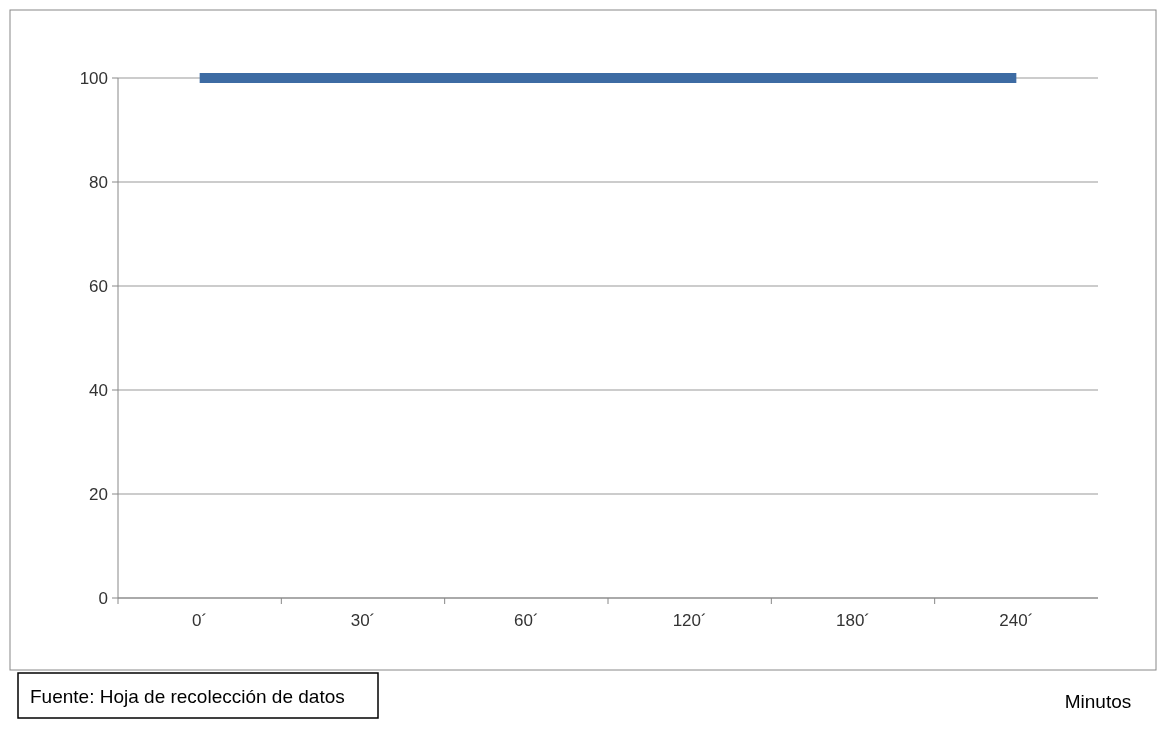 Image resolution: width=1158 pixels, height=729 pixels. I want to click on y-tick-label: 60, so click(98, 286).